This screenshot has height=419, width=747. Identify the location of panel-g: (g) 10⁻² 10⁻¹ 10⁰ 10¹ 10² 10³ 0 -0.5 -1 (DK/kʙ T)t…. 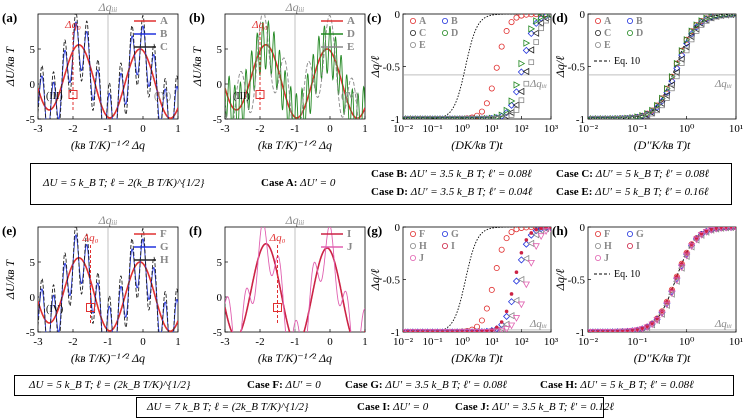
(463, 293).